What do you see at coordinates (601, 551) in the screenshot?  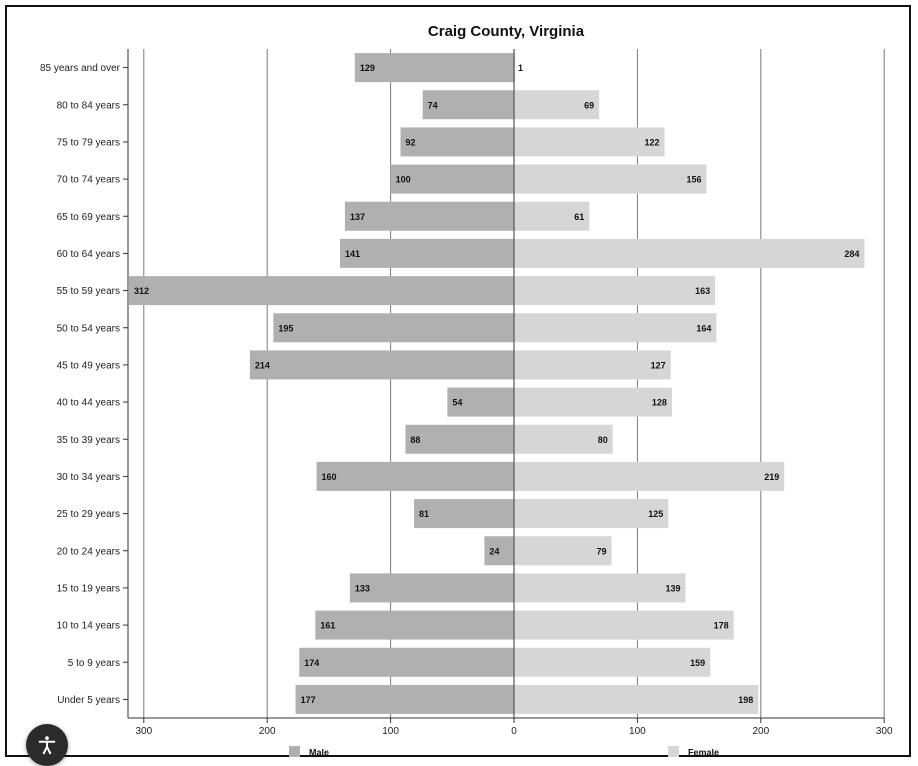 I see `female-value-label: 79` at bounding box center [601, 551].